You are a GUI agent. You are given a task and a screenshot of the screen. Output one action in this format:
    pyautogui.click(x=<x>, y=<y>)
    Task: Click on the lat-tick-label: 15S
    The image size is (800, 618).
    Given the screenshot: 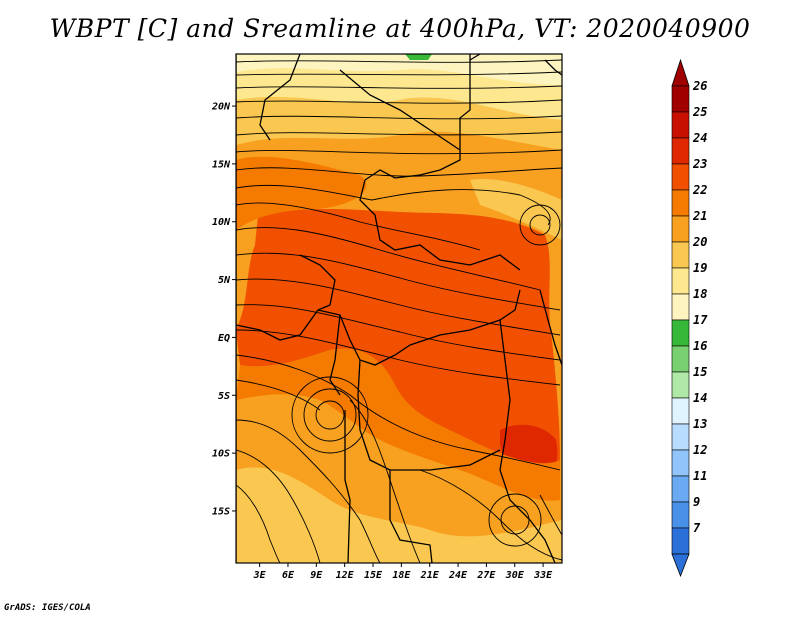 What is the action you would take?
    pyautogui.click(x=221, y=511)
    